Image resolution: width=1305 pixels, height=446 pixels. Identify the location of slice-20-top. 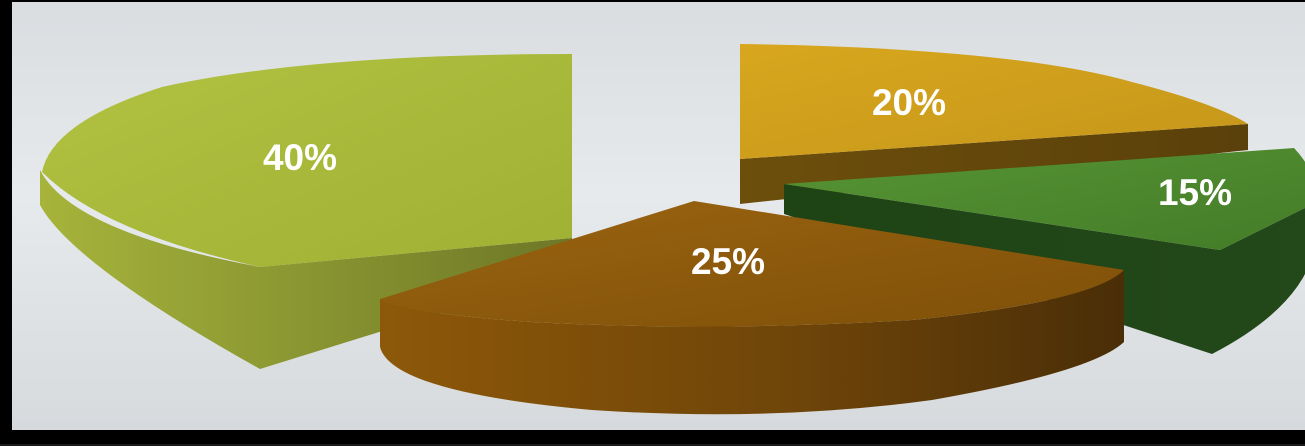
(994, 101).